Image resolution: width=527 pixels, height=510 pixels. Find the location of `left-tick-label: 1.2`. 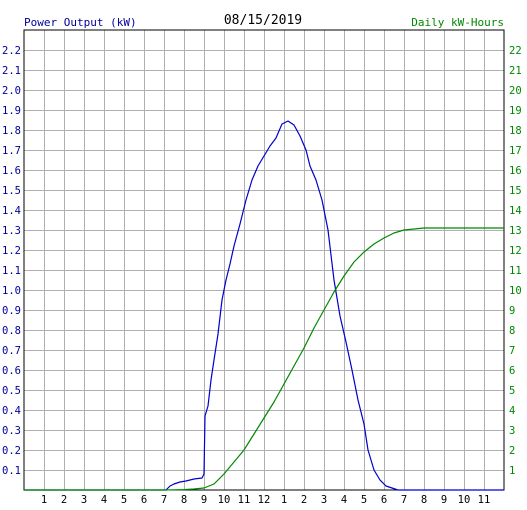

left-tick-label: 1.2 is located at coordinates (11, 251).